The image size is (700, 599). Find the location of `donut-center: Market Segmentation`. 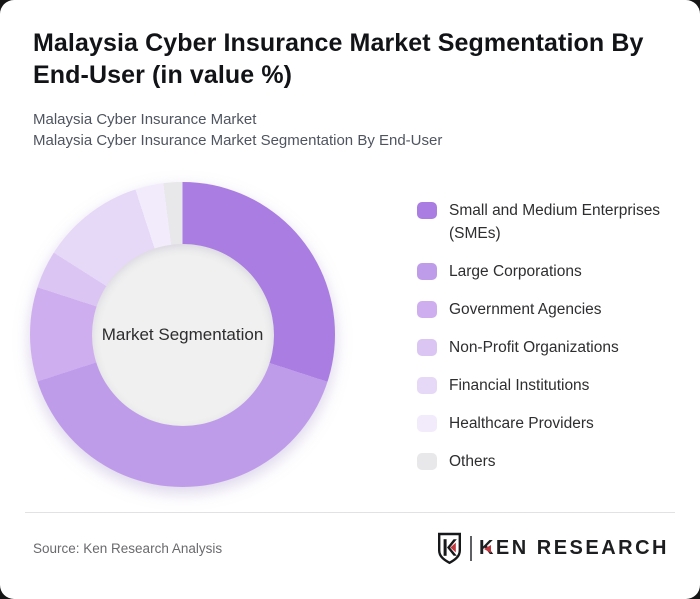

donut-center: Market Segmentation is located at coordinates (182, 334).